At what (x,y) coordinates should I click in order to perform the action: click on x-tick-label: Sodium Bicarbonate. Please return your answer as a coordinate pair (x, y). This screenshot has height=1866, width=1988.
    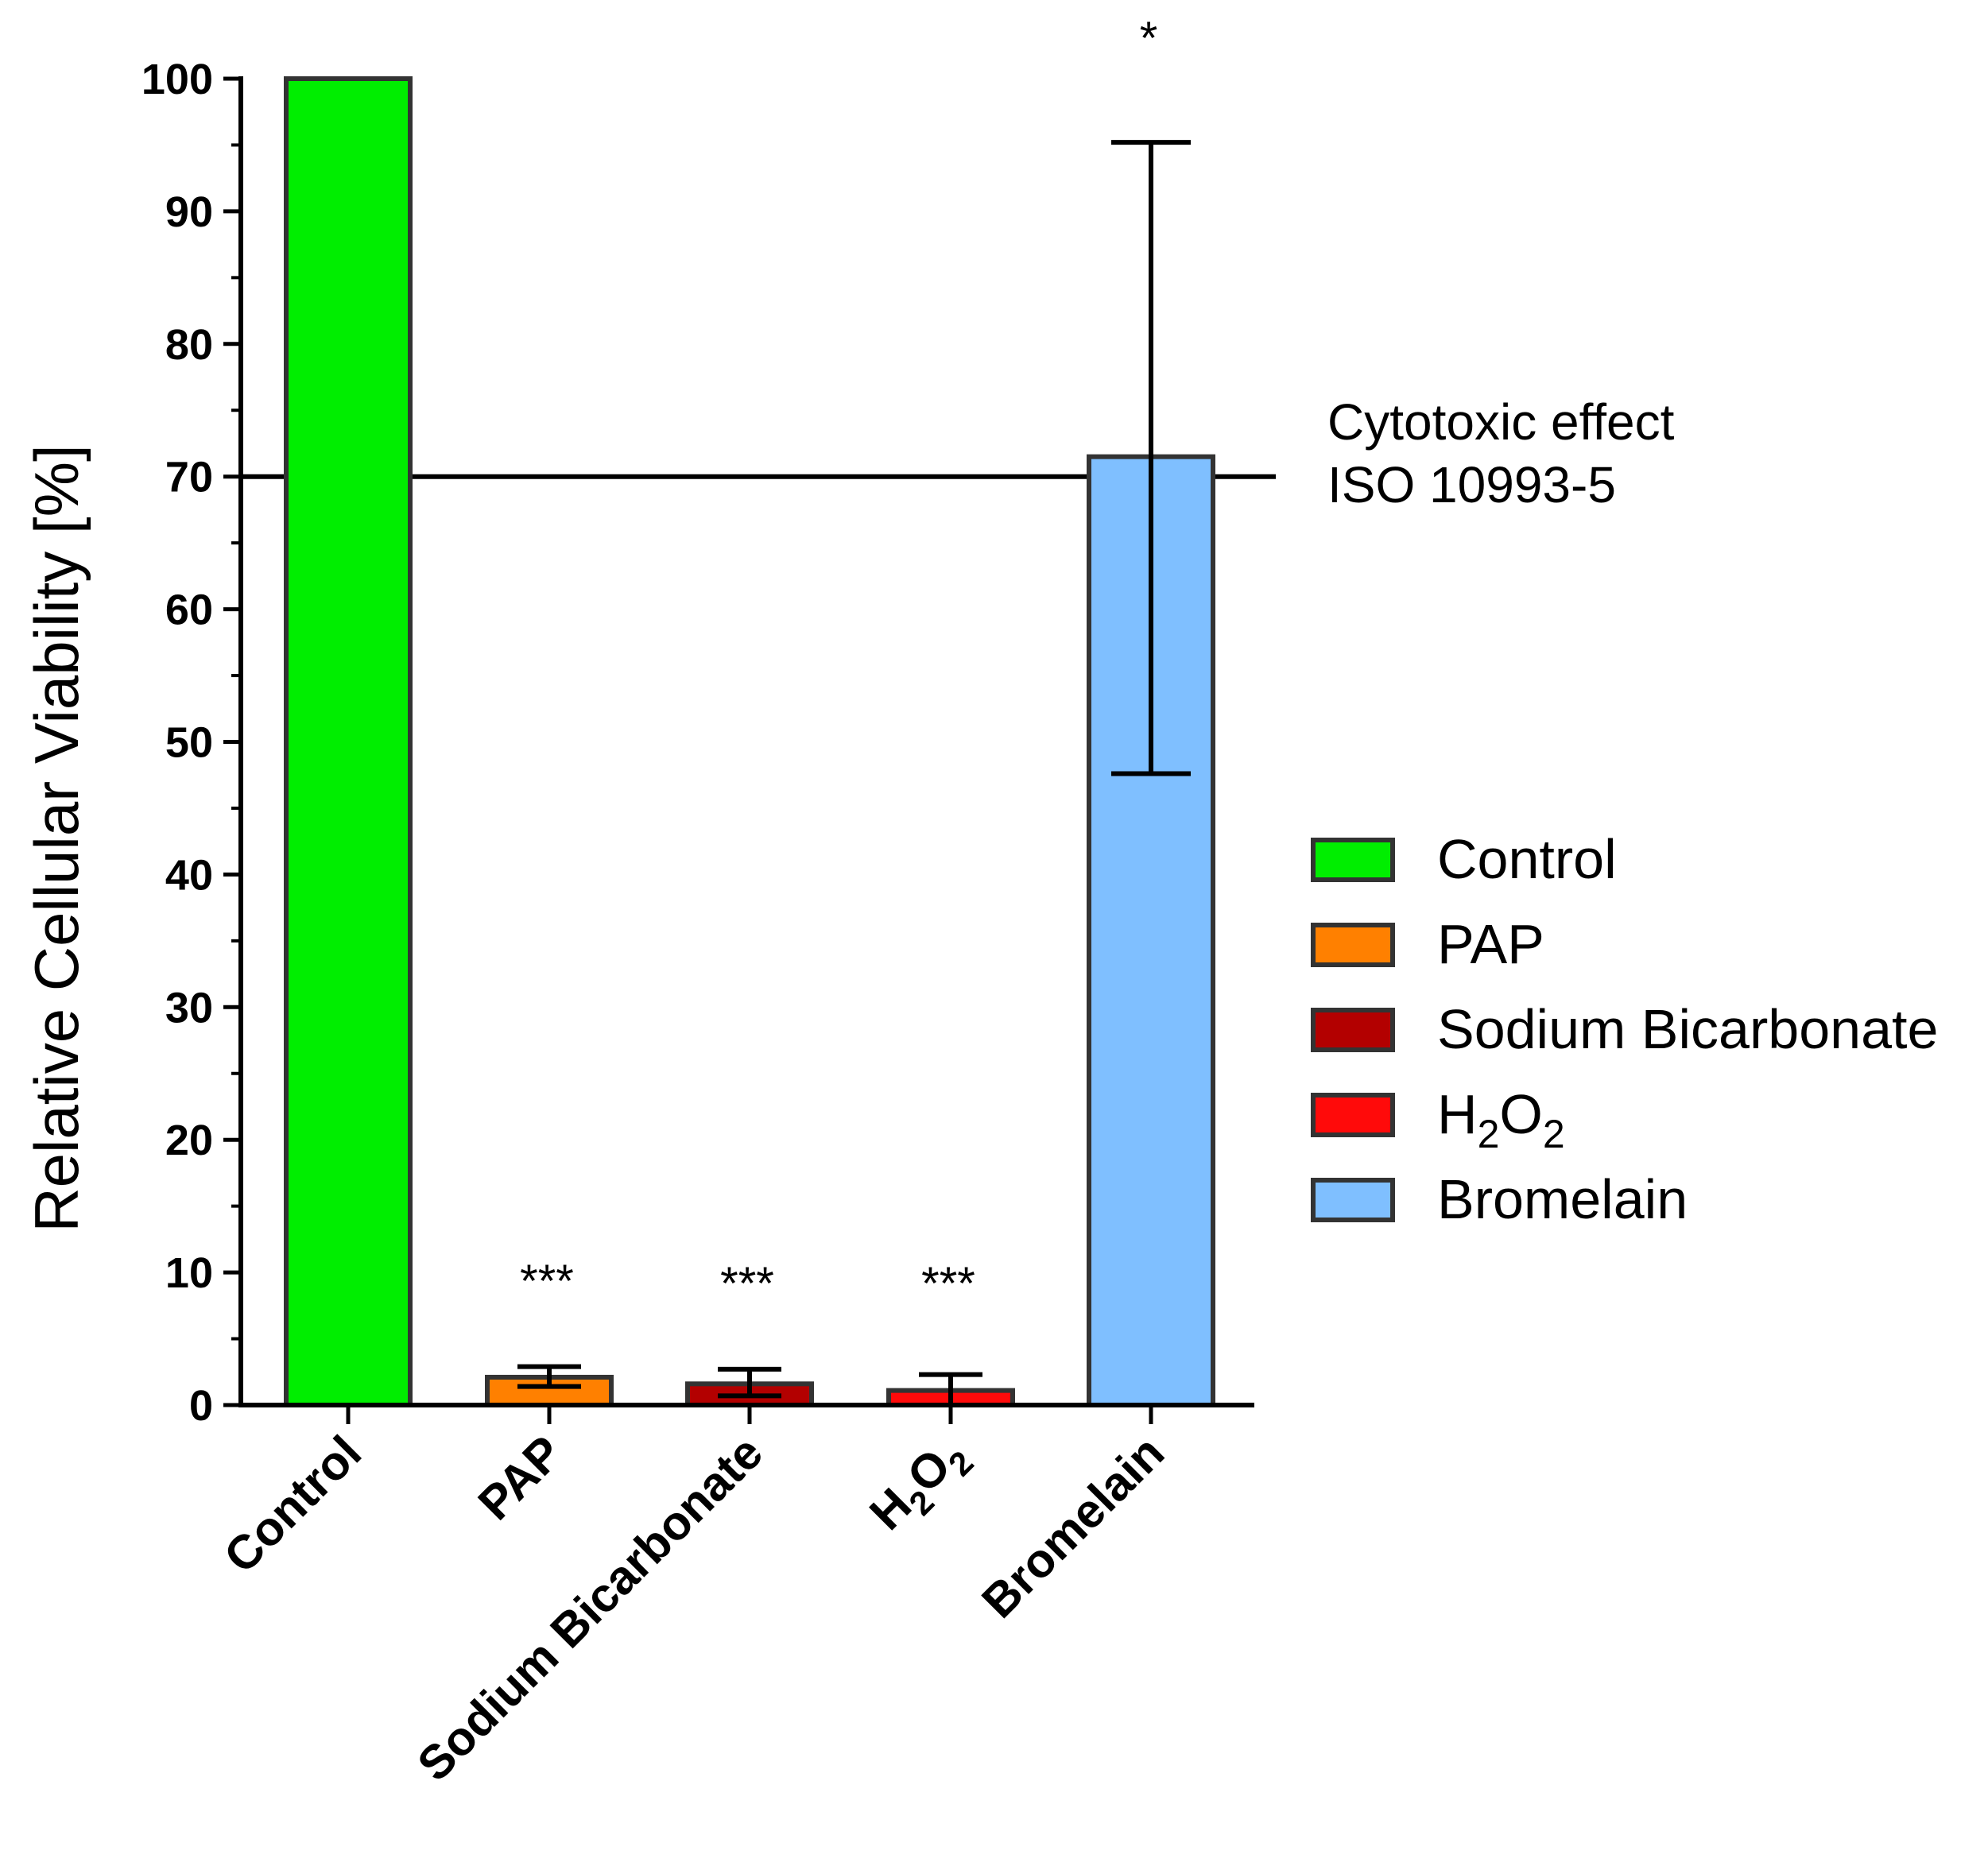
    Looking at the image, I should click on (590, 1608).